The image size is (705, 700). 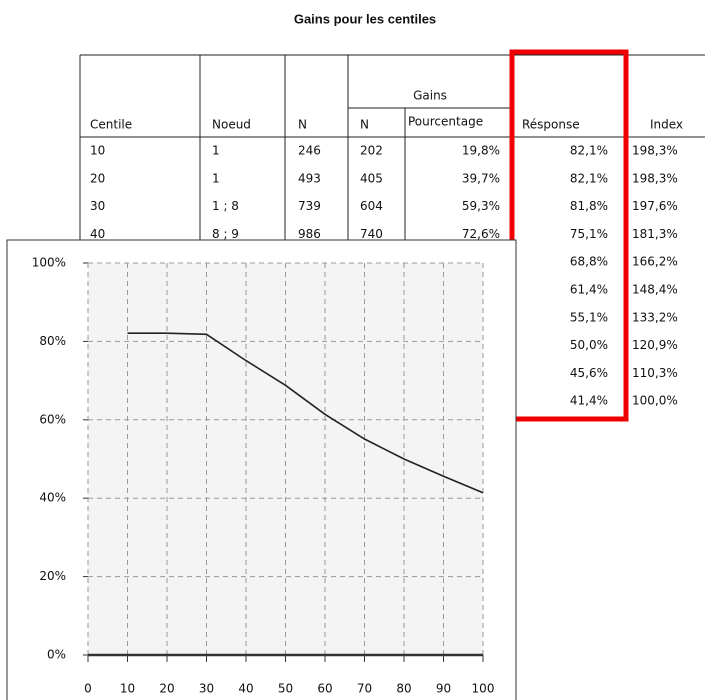 I want to click on table-cell: 100,0%, so click(x=655, y=401).